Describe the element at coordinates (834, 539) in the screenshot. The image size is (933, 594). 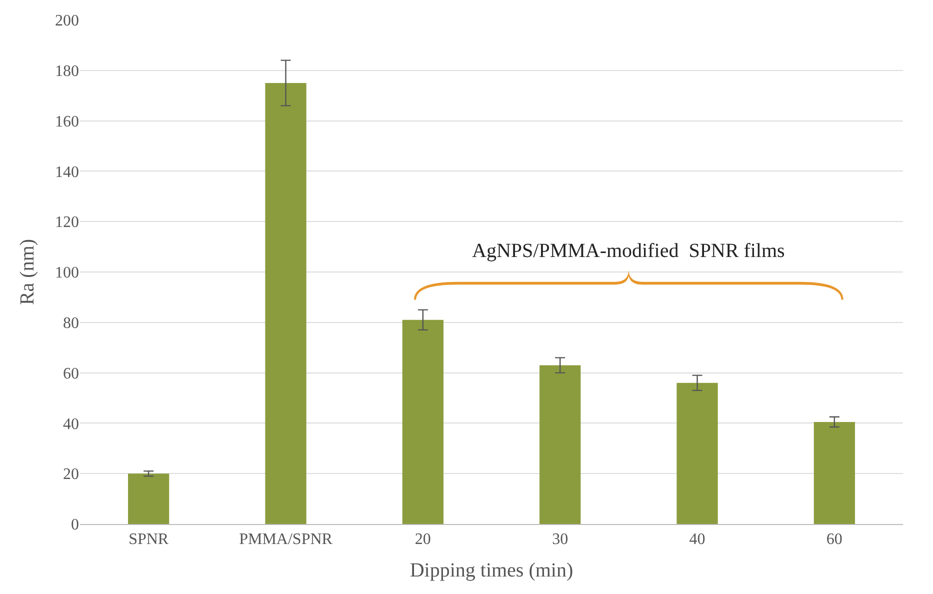
I see `x-tick-label: 60` at that location.